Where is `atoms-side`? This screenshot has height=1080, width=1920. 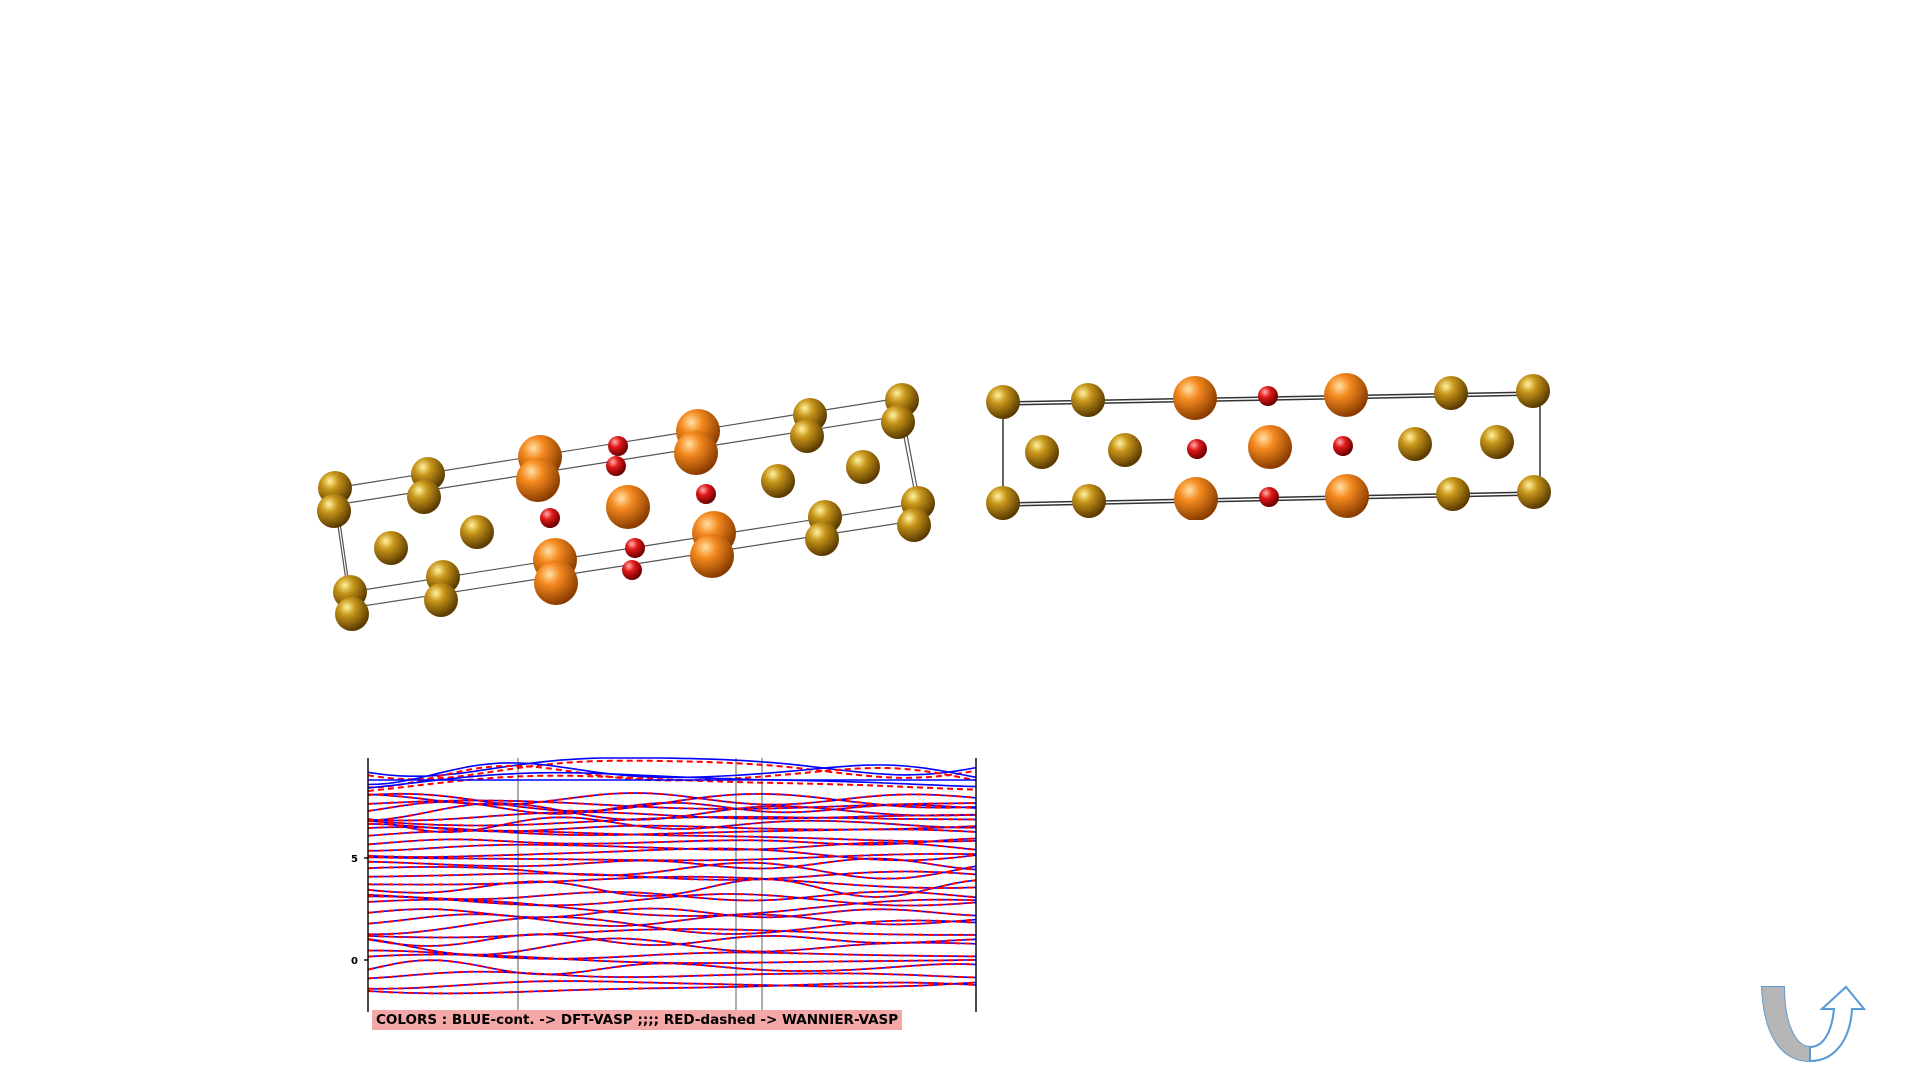 atoms-side is located at coordinates (1268, 446).